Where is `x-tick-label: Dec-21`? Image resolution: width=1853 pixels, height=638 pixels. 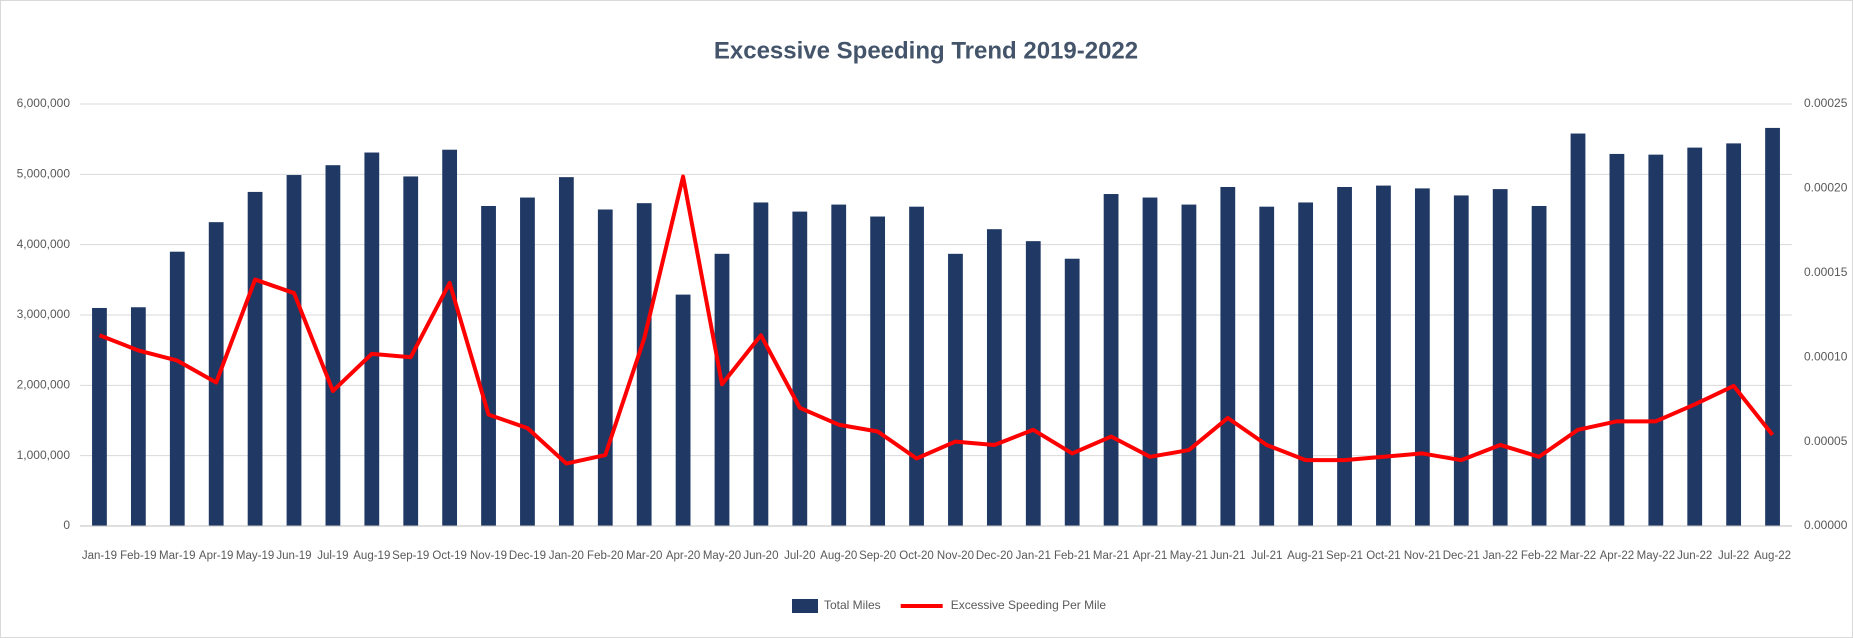 x-tick-label: Dec-21 is located at coordinates (1461, 556).